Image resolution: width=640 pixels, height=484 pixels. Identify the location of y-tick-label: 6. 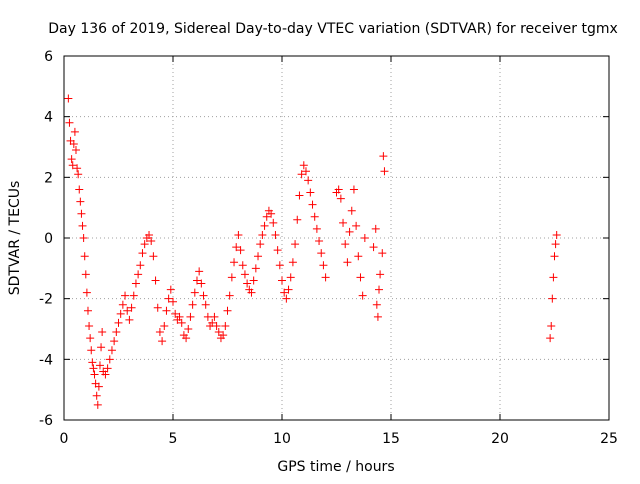
(48, 57).